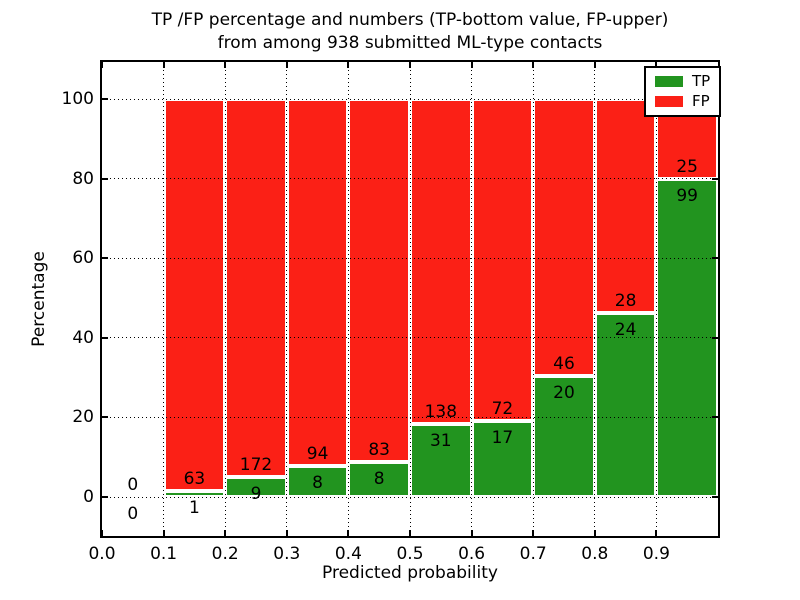  I want to click on x-tick-label: 0.3, so click(287, 554).